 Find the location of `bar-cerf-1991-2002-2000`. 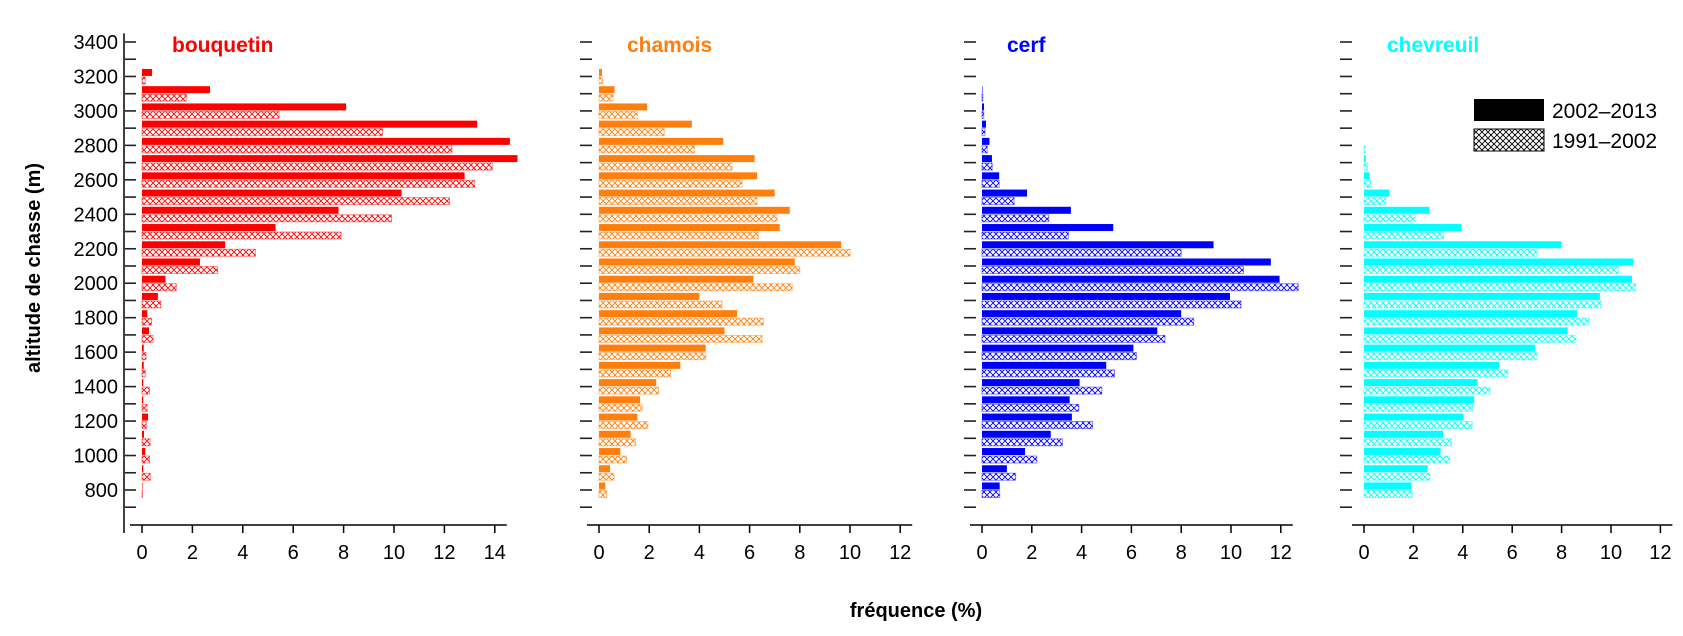

bar-cerf-1991-2002-2000 is located at coordinates (1140, 287).